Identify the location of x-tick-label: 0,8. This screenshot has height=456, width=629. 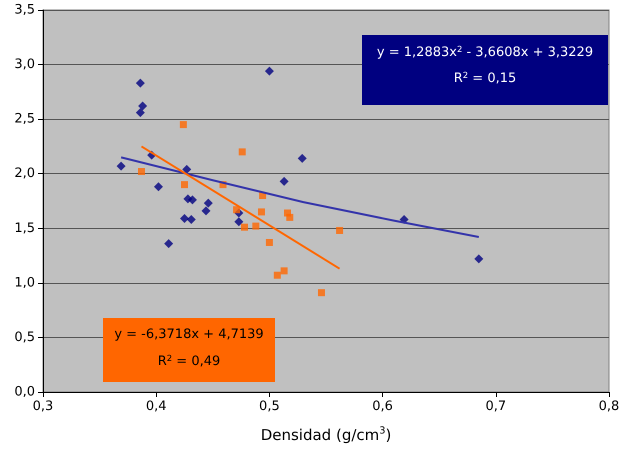
(609, 406).